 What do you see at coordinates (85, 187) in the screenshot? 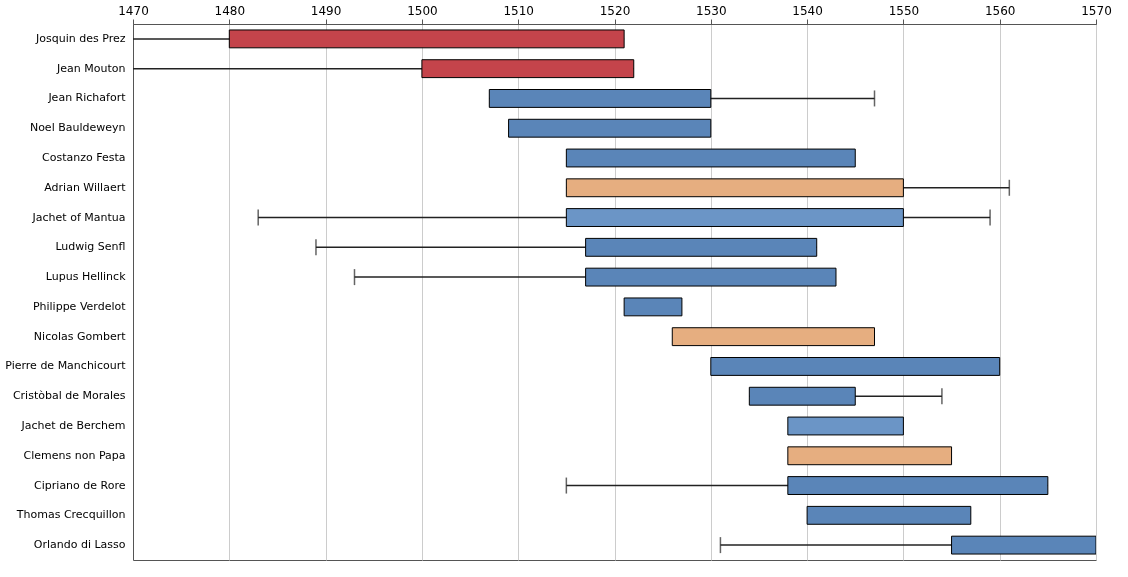
I see `y-tick-label: Adrian Willaert` at bounding box center [85, 187].